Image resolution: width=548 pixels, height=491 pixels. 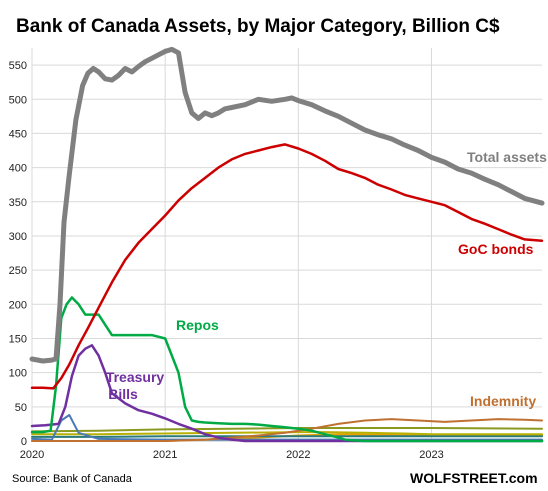 I want to click on x-tick-label: 2020, so click(x=32, y=455).